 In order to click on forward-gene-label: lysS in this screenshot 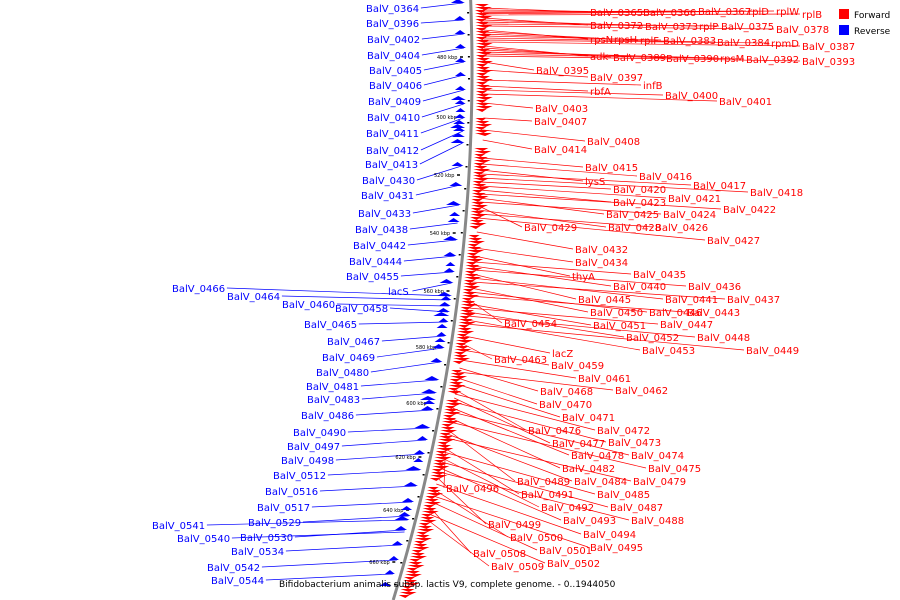, I will do `click(595, 182)`.